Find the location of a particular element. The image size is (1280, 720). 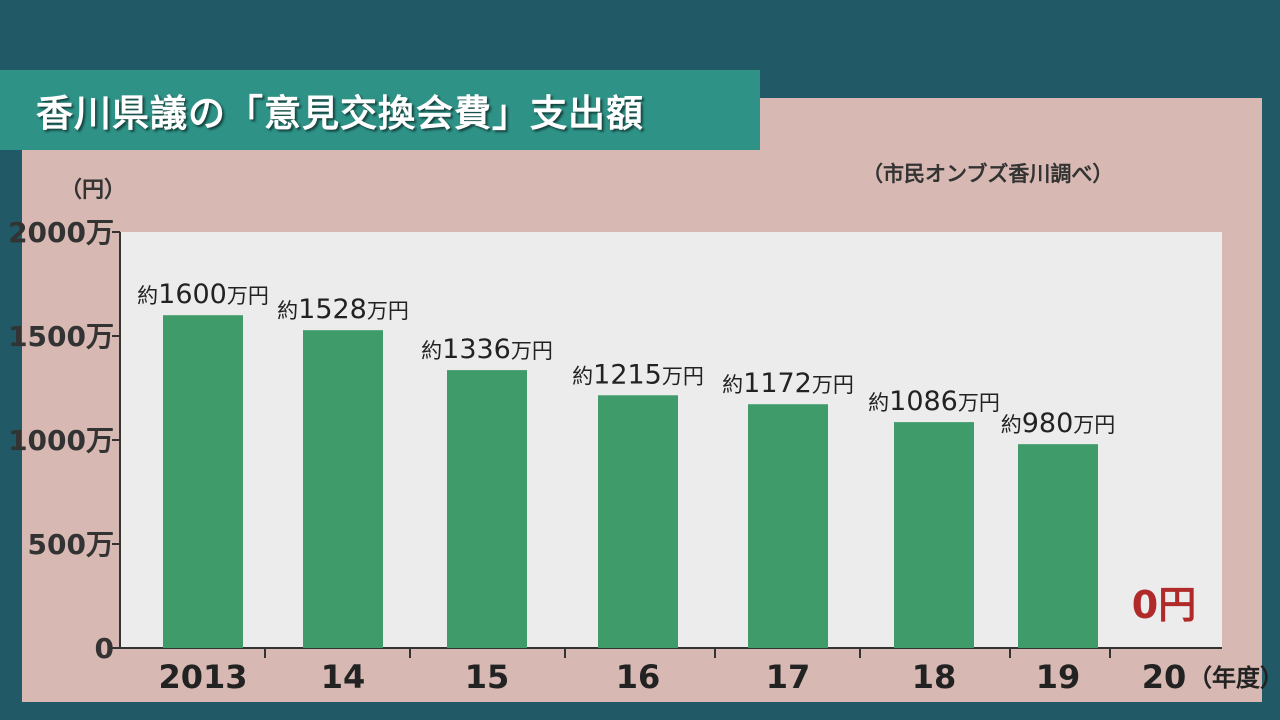

data-label: 約980万円 is located at coordinates (1058, 423).